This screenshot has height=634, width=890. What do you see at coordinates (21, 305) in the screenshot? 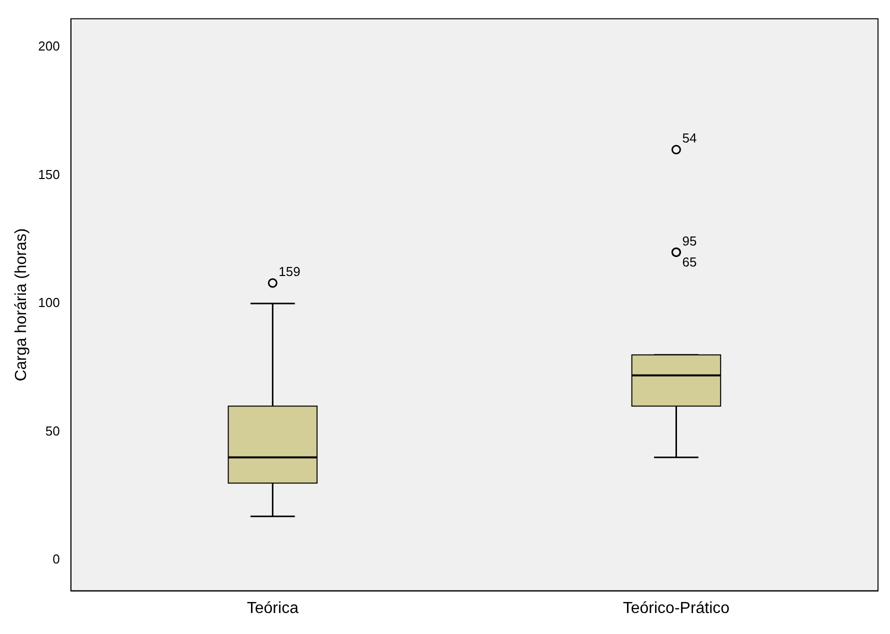
I see `y-axis-title: Carga horária (horas)` at bounding box center [21, 305].